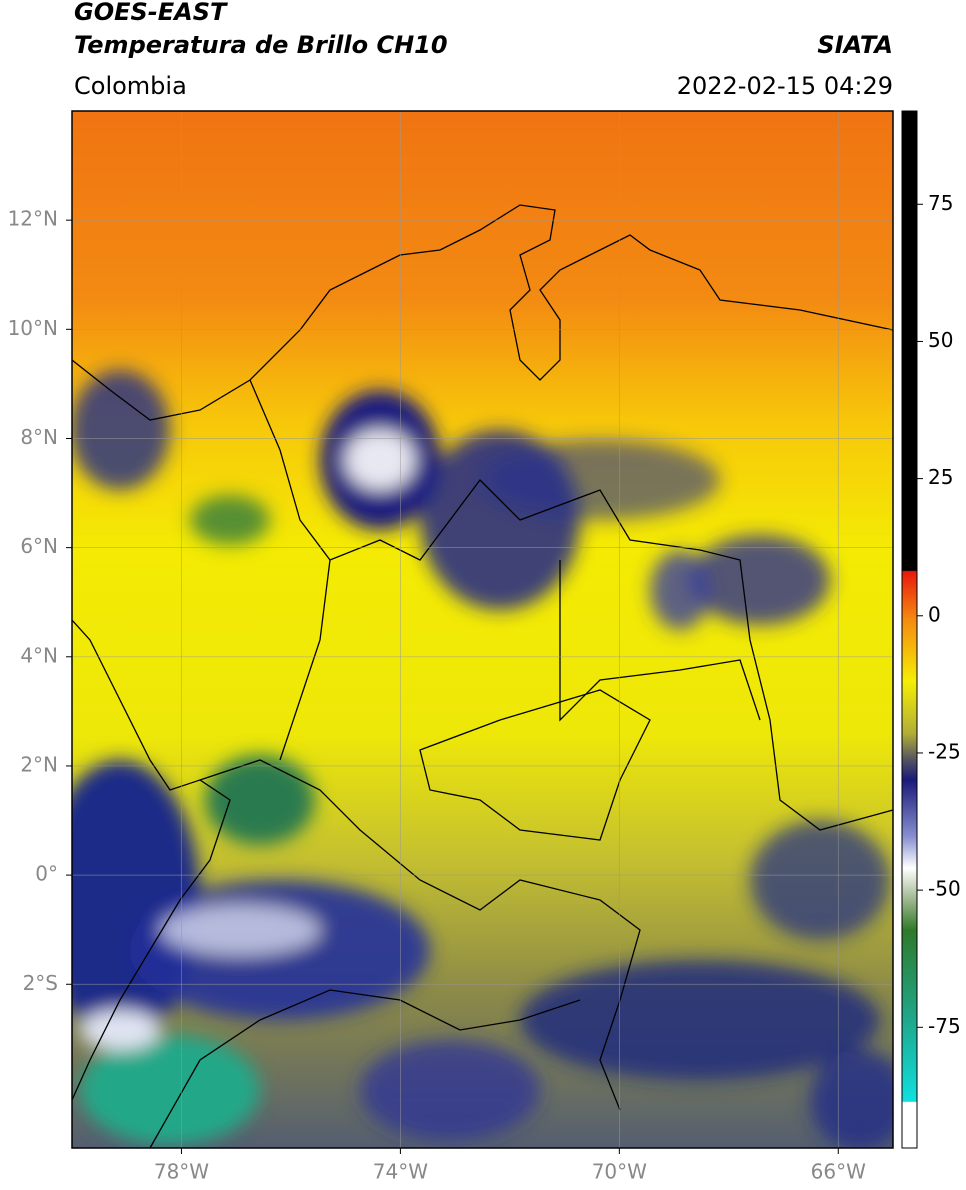 The image size is (966, 1190). Describe the element at coordinates (619, 1172) in the screenshot. I see `x-tick-label: 70°W` at that location.